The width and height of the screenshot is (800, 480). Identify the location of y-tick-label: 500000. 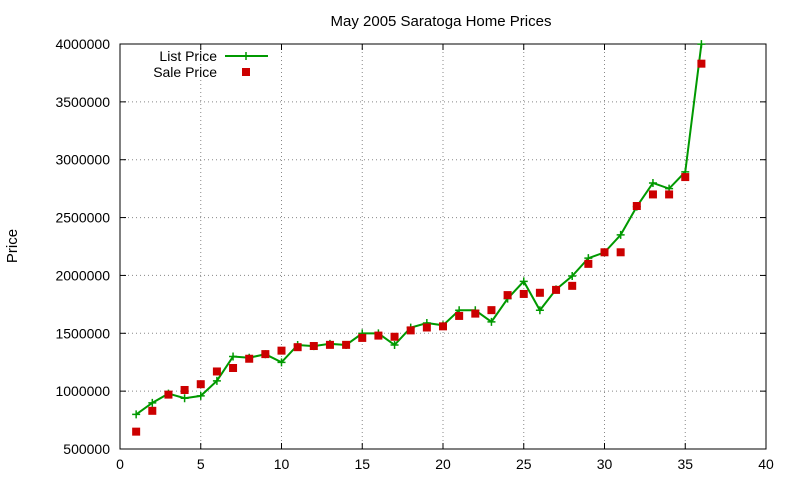
(86, 449).